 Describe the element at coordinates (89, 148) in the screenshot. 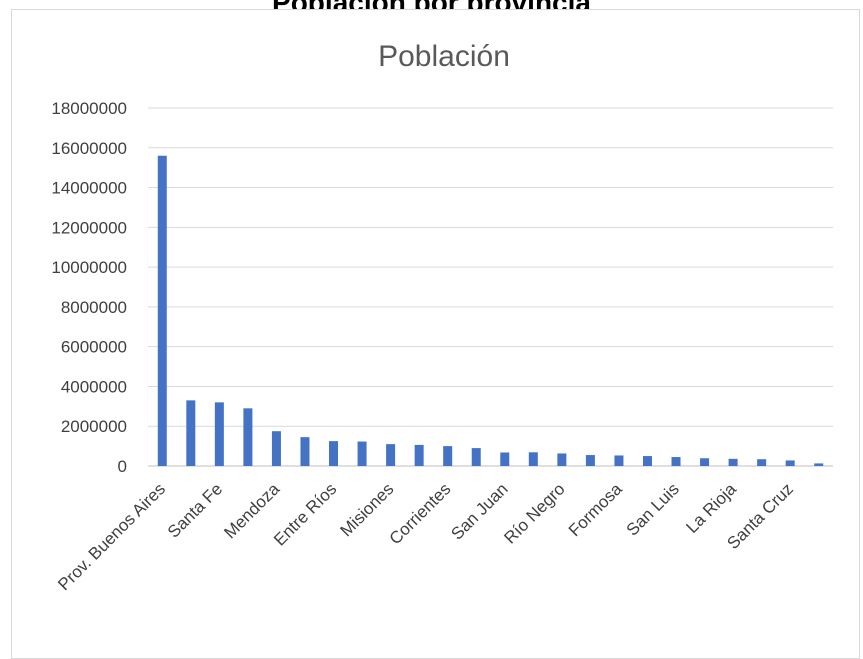

I see `y-tick-label: 16000000` at that location.